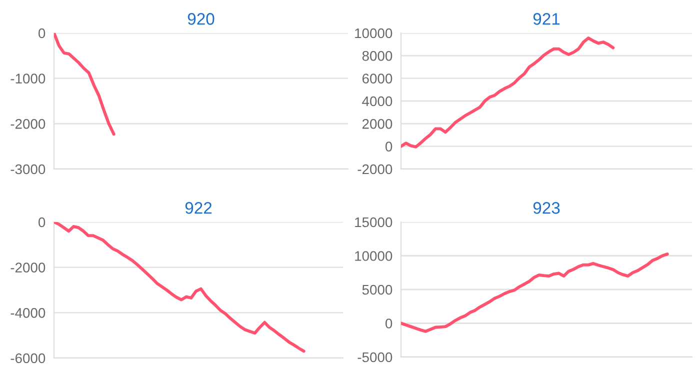  Describe the element at coordinates (375, 357) in the screenshot. I see `y-tick-label: -5000` at that location.